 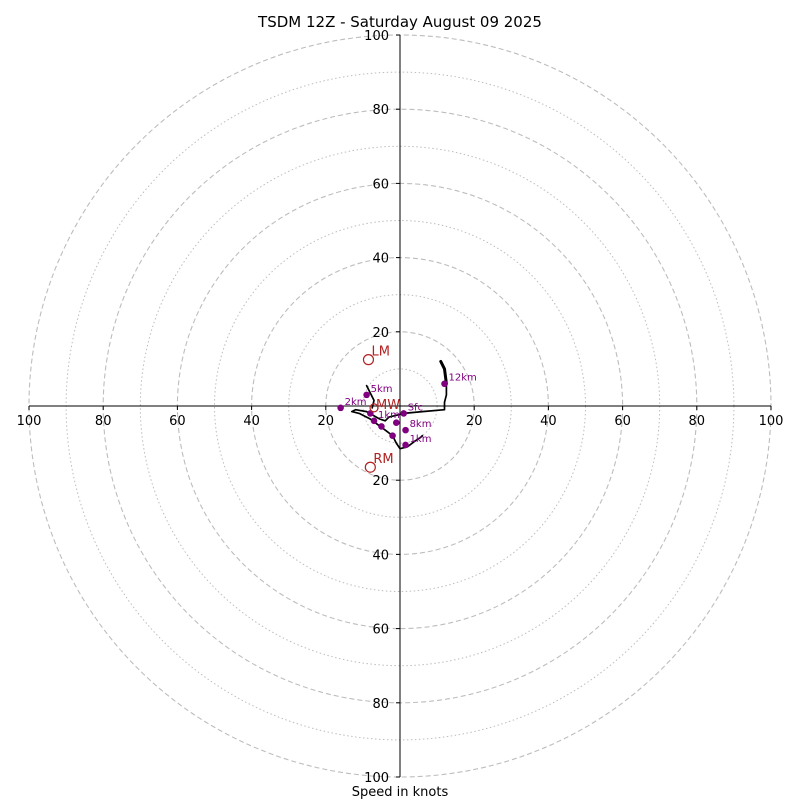 I want to click on hodograph-line, so click(x=399, y=405).